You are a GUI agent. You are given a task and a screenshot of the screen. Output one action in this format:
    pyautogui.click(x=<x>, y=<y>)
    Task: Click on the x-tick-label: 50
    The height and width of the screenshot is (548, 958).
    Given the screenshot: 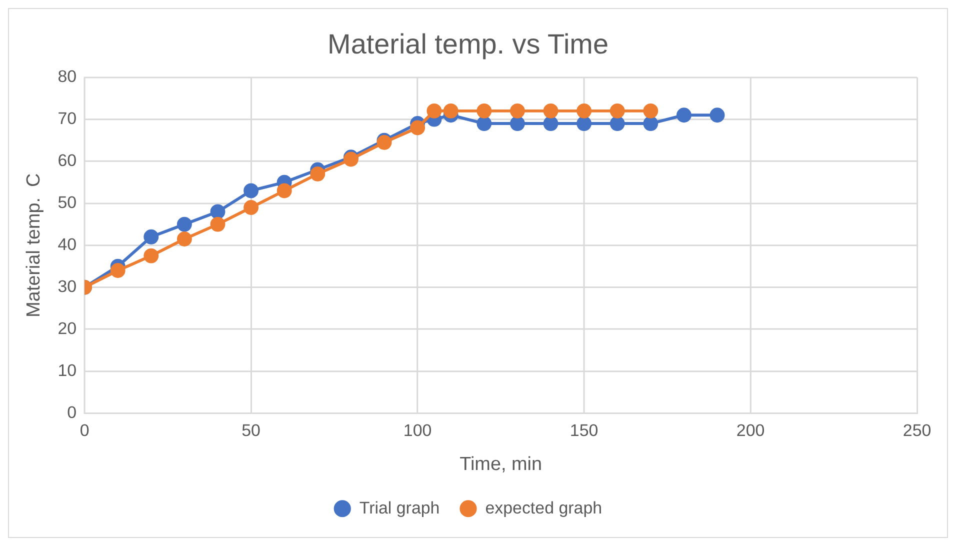 What is the action you would take?
    pyautogui.click(x=251, y=430)
    